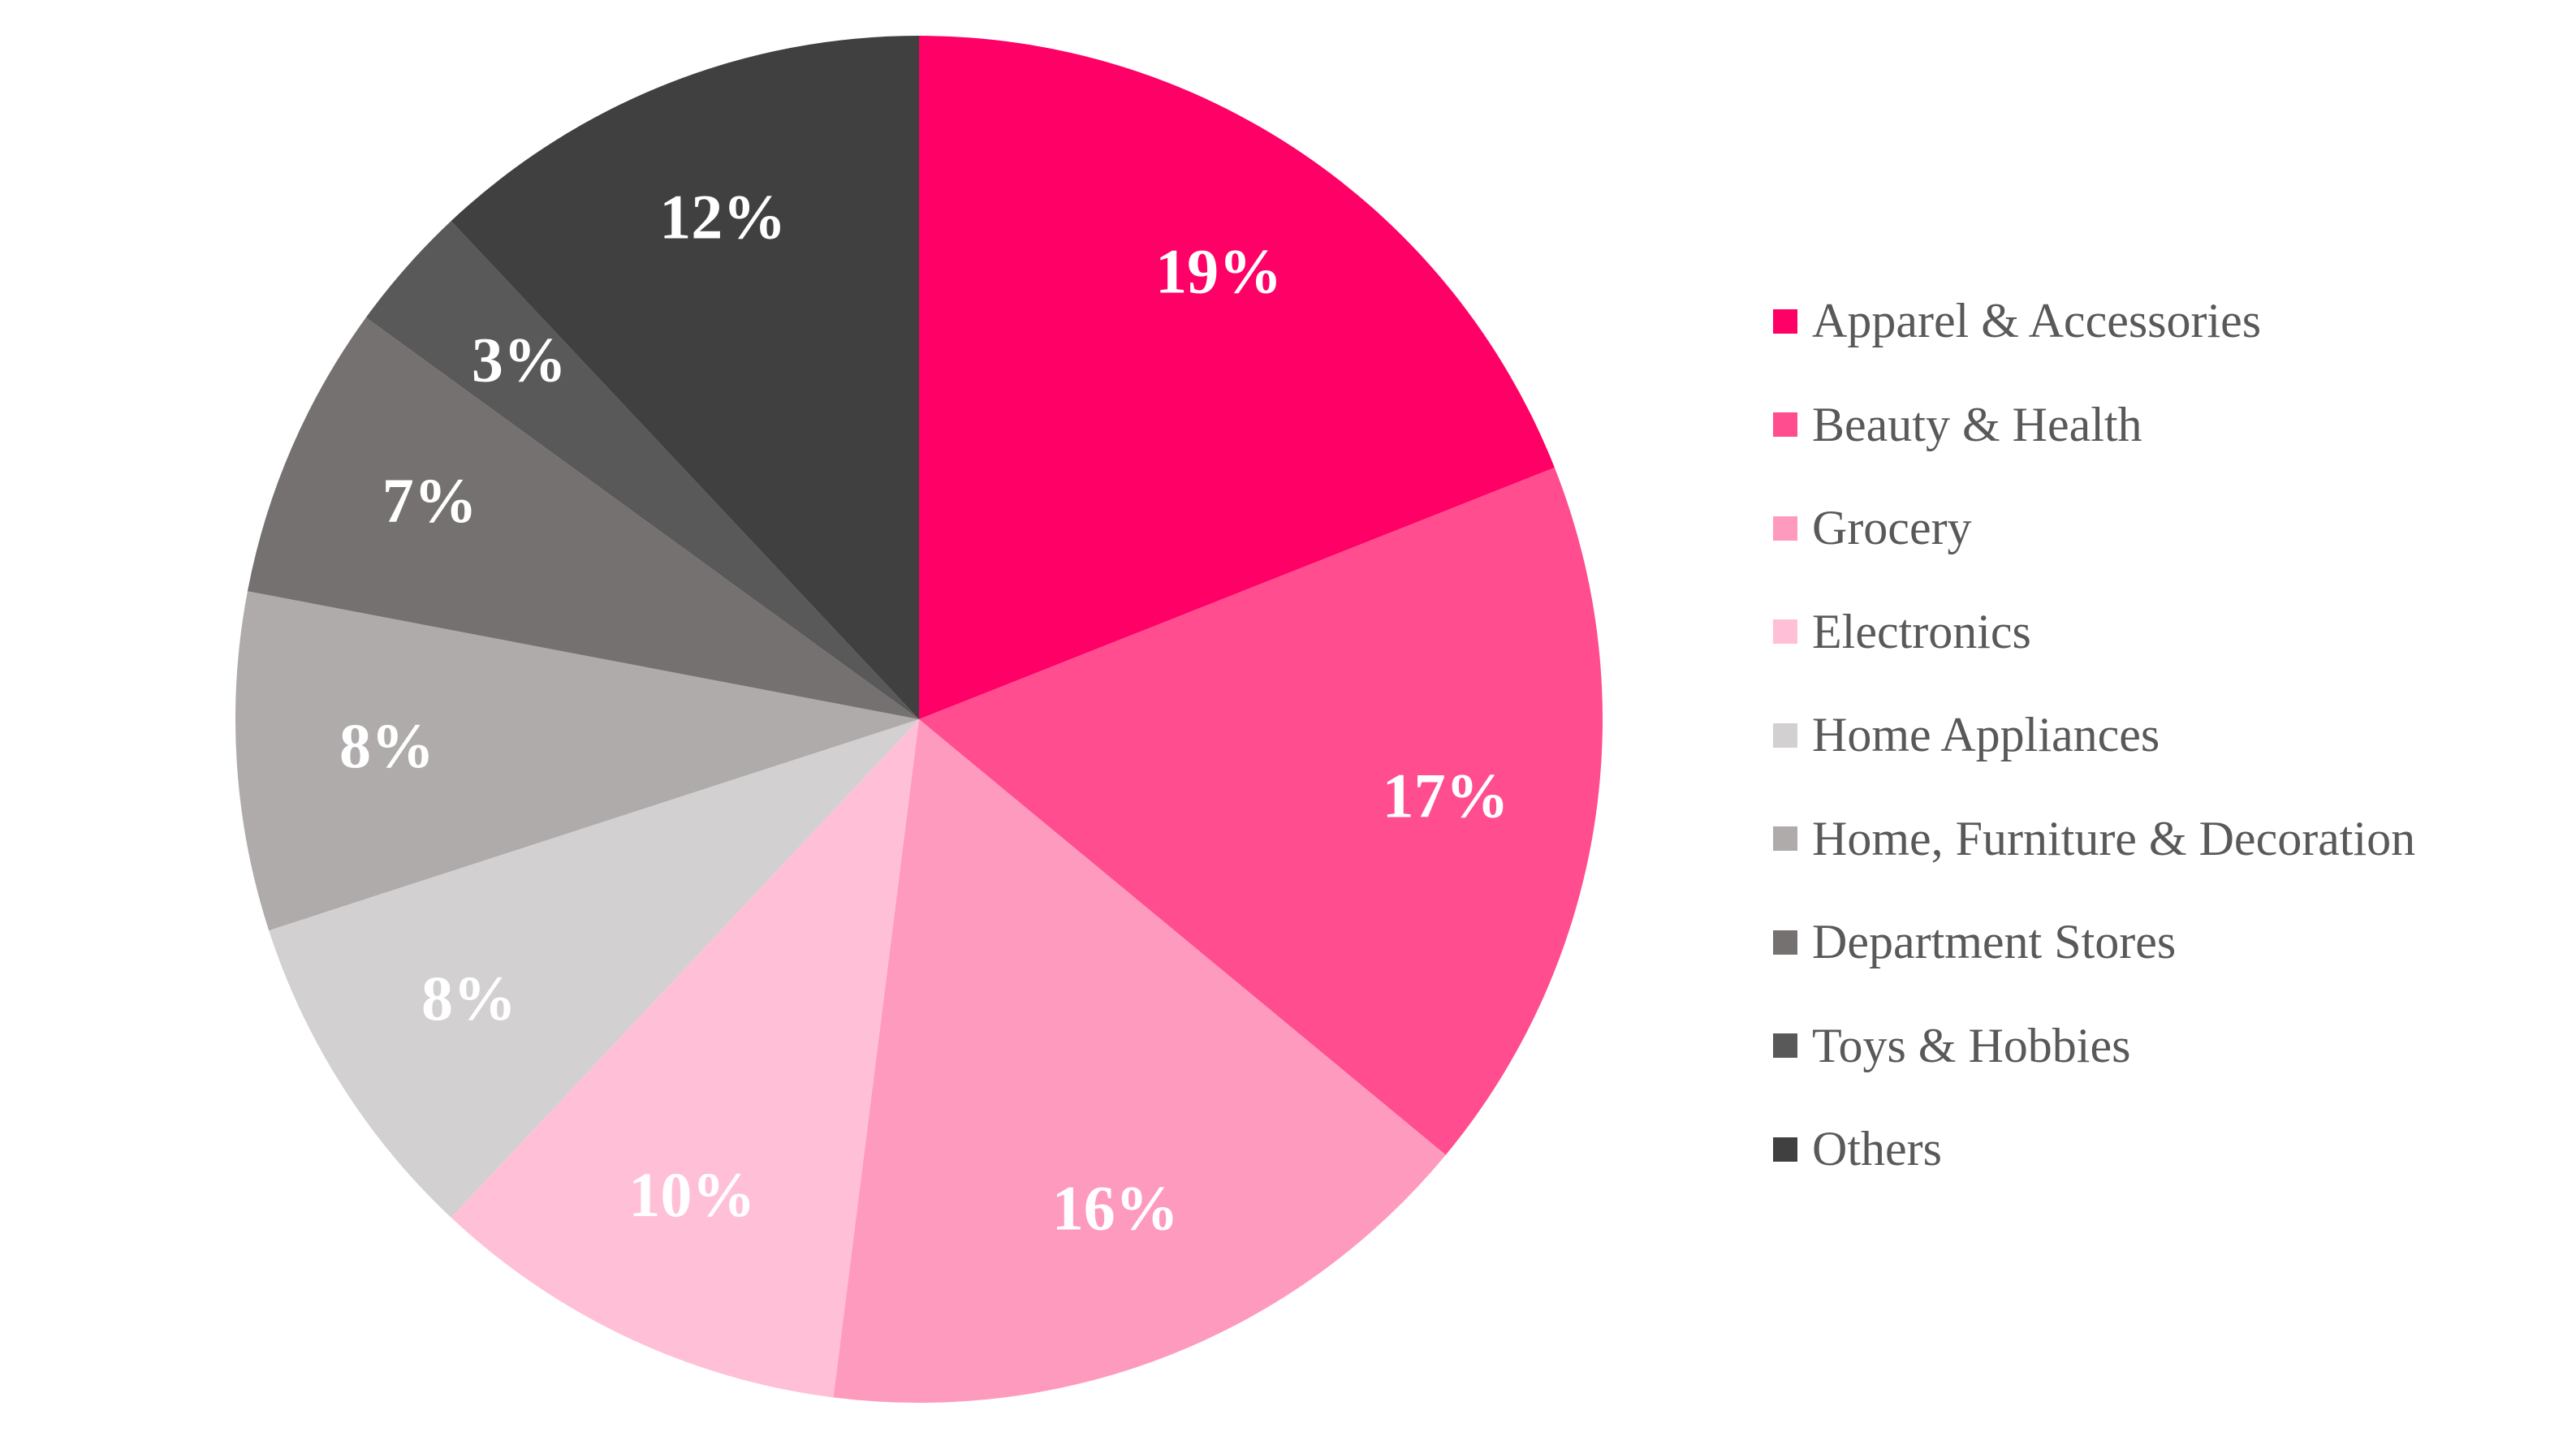 Image resolution: width=2576 pixels, height=1445 pixels. What do you see at coordinates (1977, 424) in the screenshot?
I see `legend-label: Beauty & Health` at bounding box center [1977, 424].